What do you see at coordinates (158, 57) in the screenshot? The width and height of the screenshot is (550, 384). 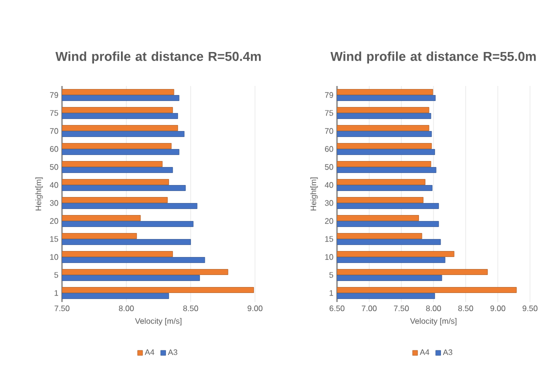 I see `chart-title: Wind profile at distance R=50.4m` at bounding box center [158, 57].